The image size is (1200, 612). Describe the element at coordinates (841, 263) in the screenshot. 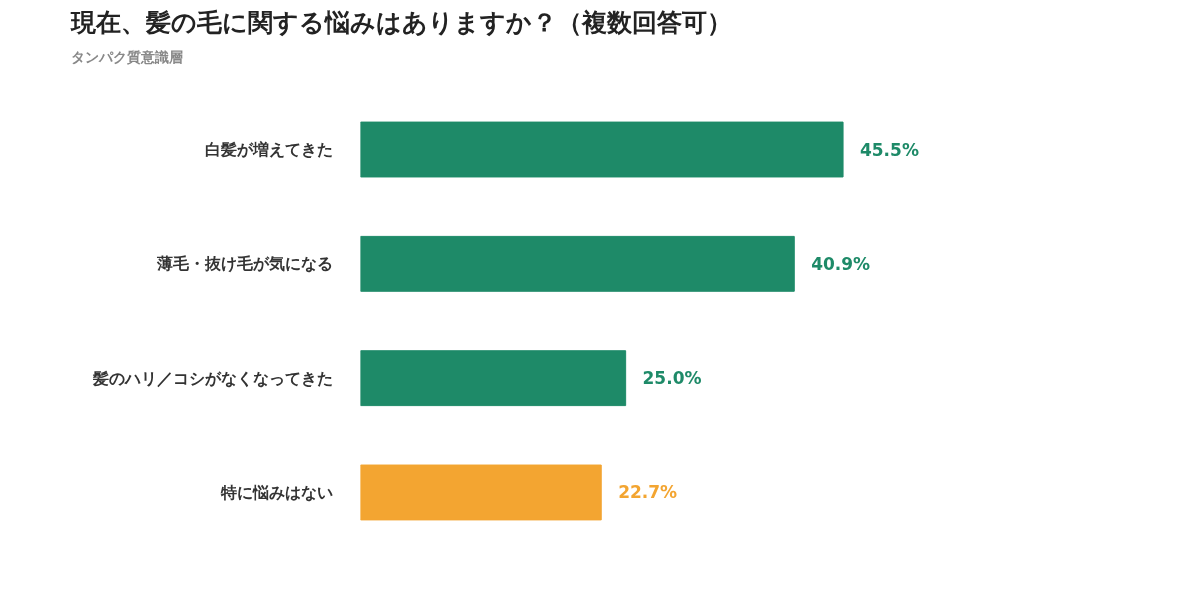

I see `data-label: 40.9%` at that location.